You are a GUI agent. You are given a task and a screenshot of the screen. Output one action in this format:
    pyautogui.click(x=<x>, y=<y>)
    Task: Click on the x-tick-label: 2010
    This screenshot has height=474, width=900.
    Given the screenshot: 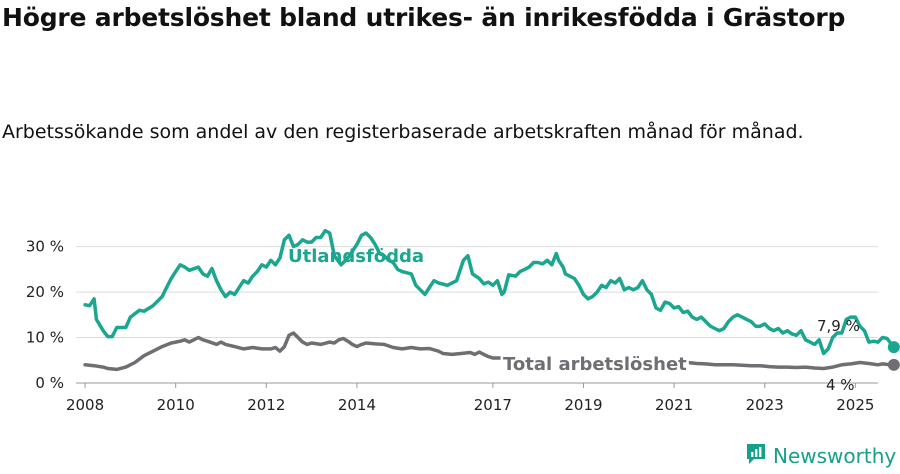 What is the action you would take?
    pyautogui.click(x=176, y=405)
    